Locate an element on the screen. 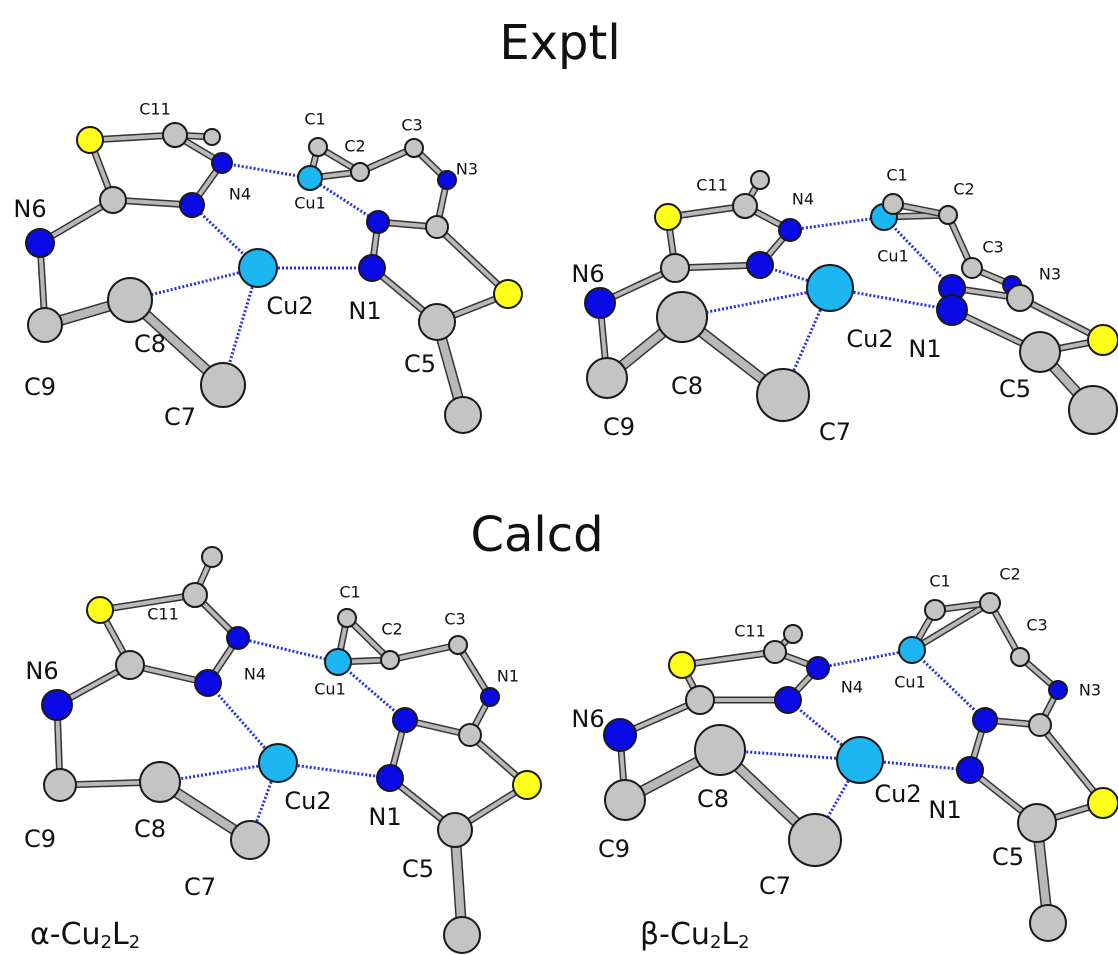  caption-text: α-Cu is located at coordinates (65, 934).